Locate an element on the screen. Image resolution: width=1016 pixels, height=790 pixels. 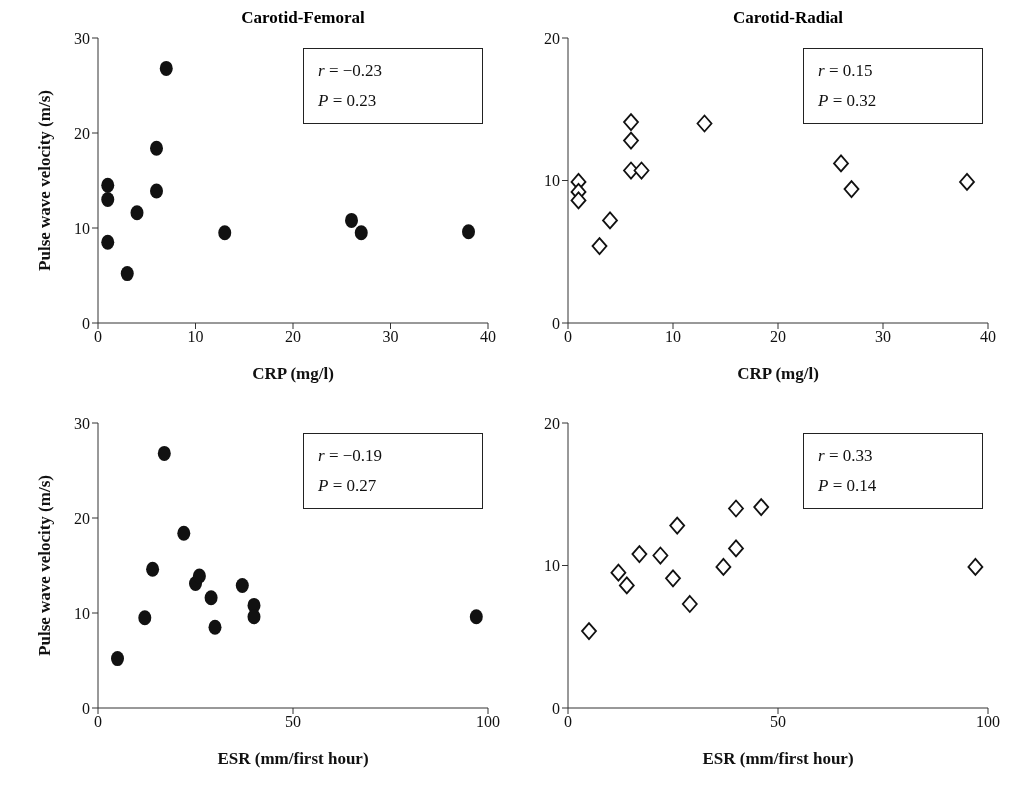
text-frame: r = −0.19 P = 0.27 is located at coordinates (393, 471).